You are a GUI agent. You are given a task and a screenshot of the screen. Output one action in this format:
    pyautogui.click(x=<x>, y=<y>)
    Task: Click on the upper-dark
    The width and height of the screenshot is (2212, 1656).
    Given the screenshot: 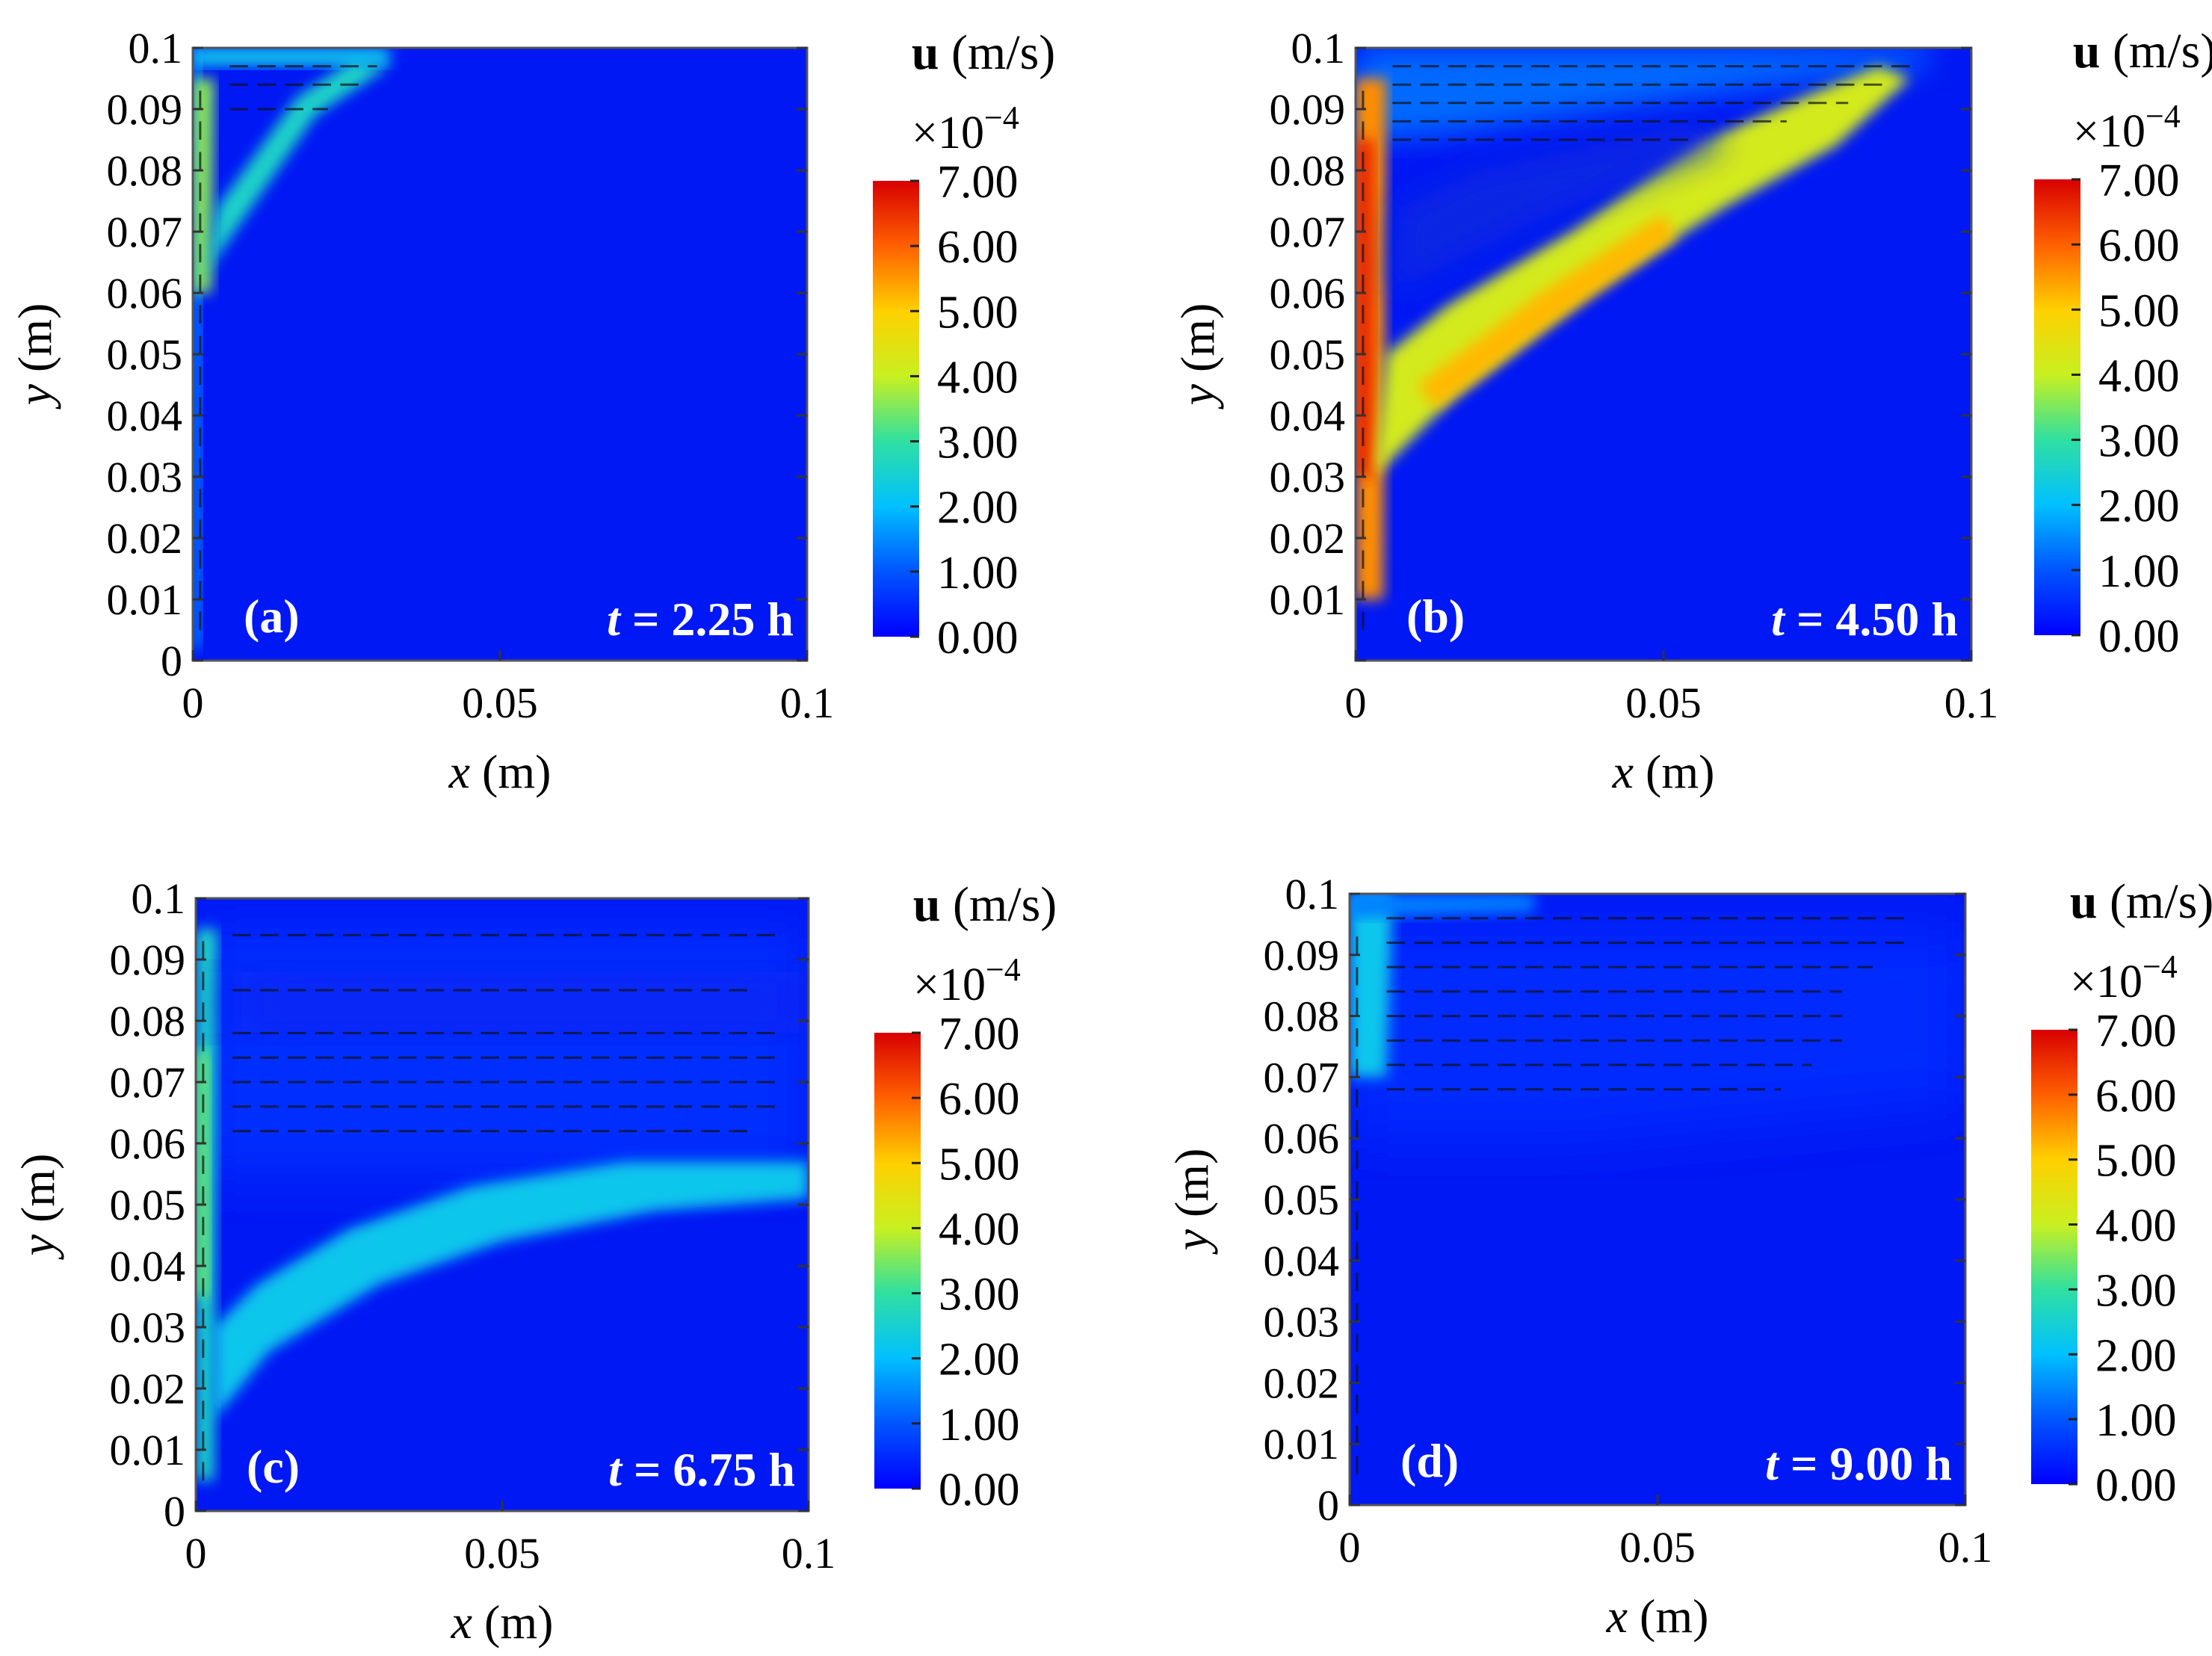 What is the action you would take?
    pyautogui.click(x=520, y=1002)
    